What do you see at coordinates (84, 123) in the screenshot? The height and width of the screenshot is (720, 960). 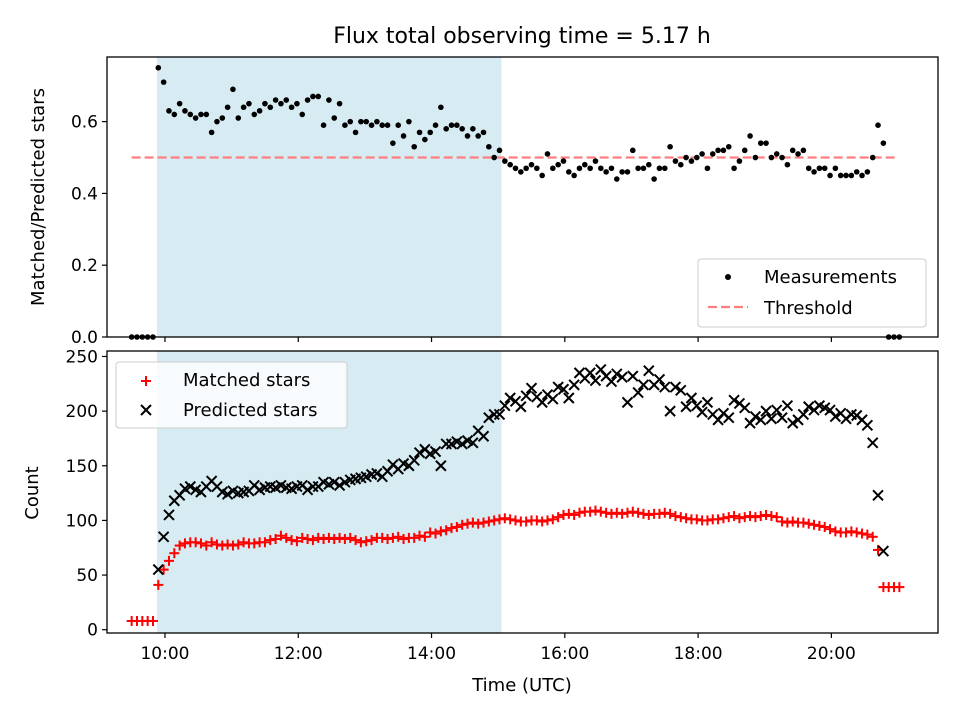 I see `y-tick-label: 0.6` at bounding box center [84, 123].